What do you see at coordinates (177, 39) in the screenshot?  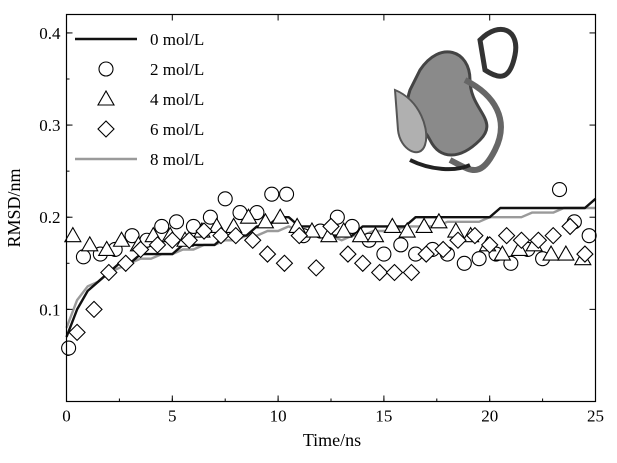 I see `legend-label: 0 mol/L` at bounding box center [177, 39].